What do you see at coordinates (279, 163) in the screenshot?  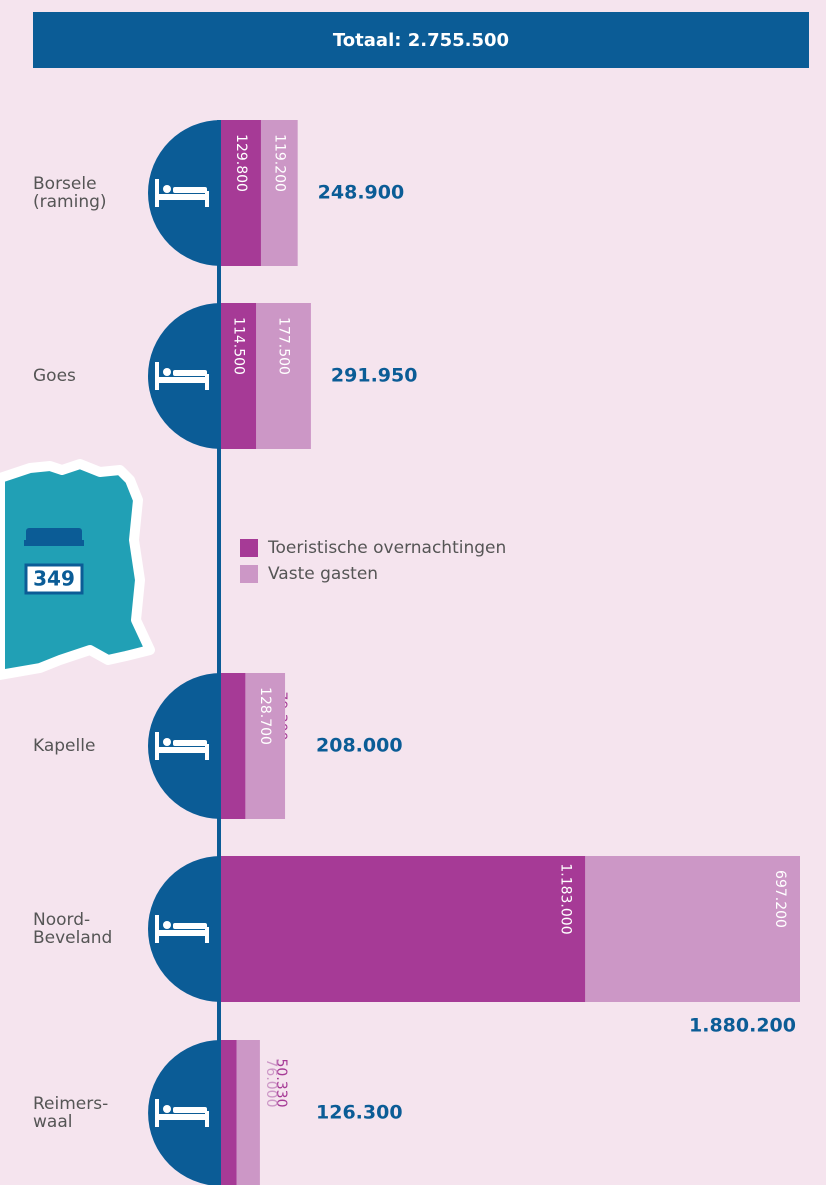 I see `value-label: 119.200` at bounding box center [279, 163].